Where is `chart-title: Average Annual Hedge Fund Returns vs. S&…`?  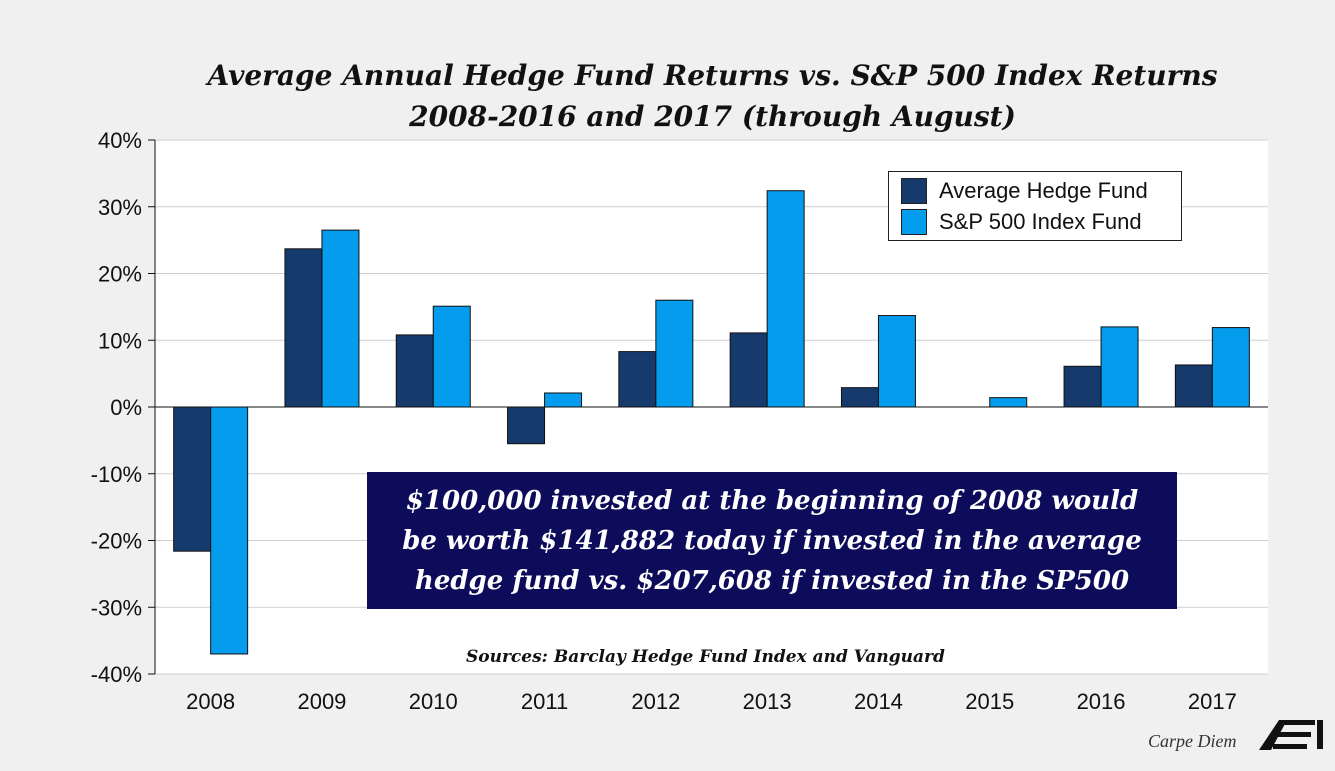
chart-title: Average Annual Hedge Fund Returns vs. S&… is located at coordinates (667, 96).